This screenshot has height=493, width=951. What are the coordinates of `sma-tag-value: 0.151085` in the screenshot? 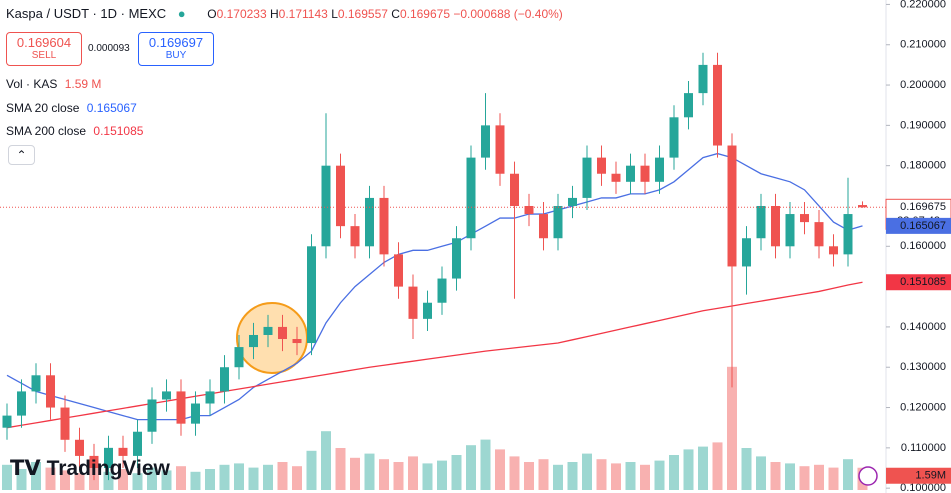 It's located at (923, 282).